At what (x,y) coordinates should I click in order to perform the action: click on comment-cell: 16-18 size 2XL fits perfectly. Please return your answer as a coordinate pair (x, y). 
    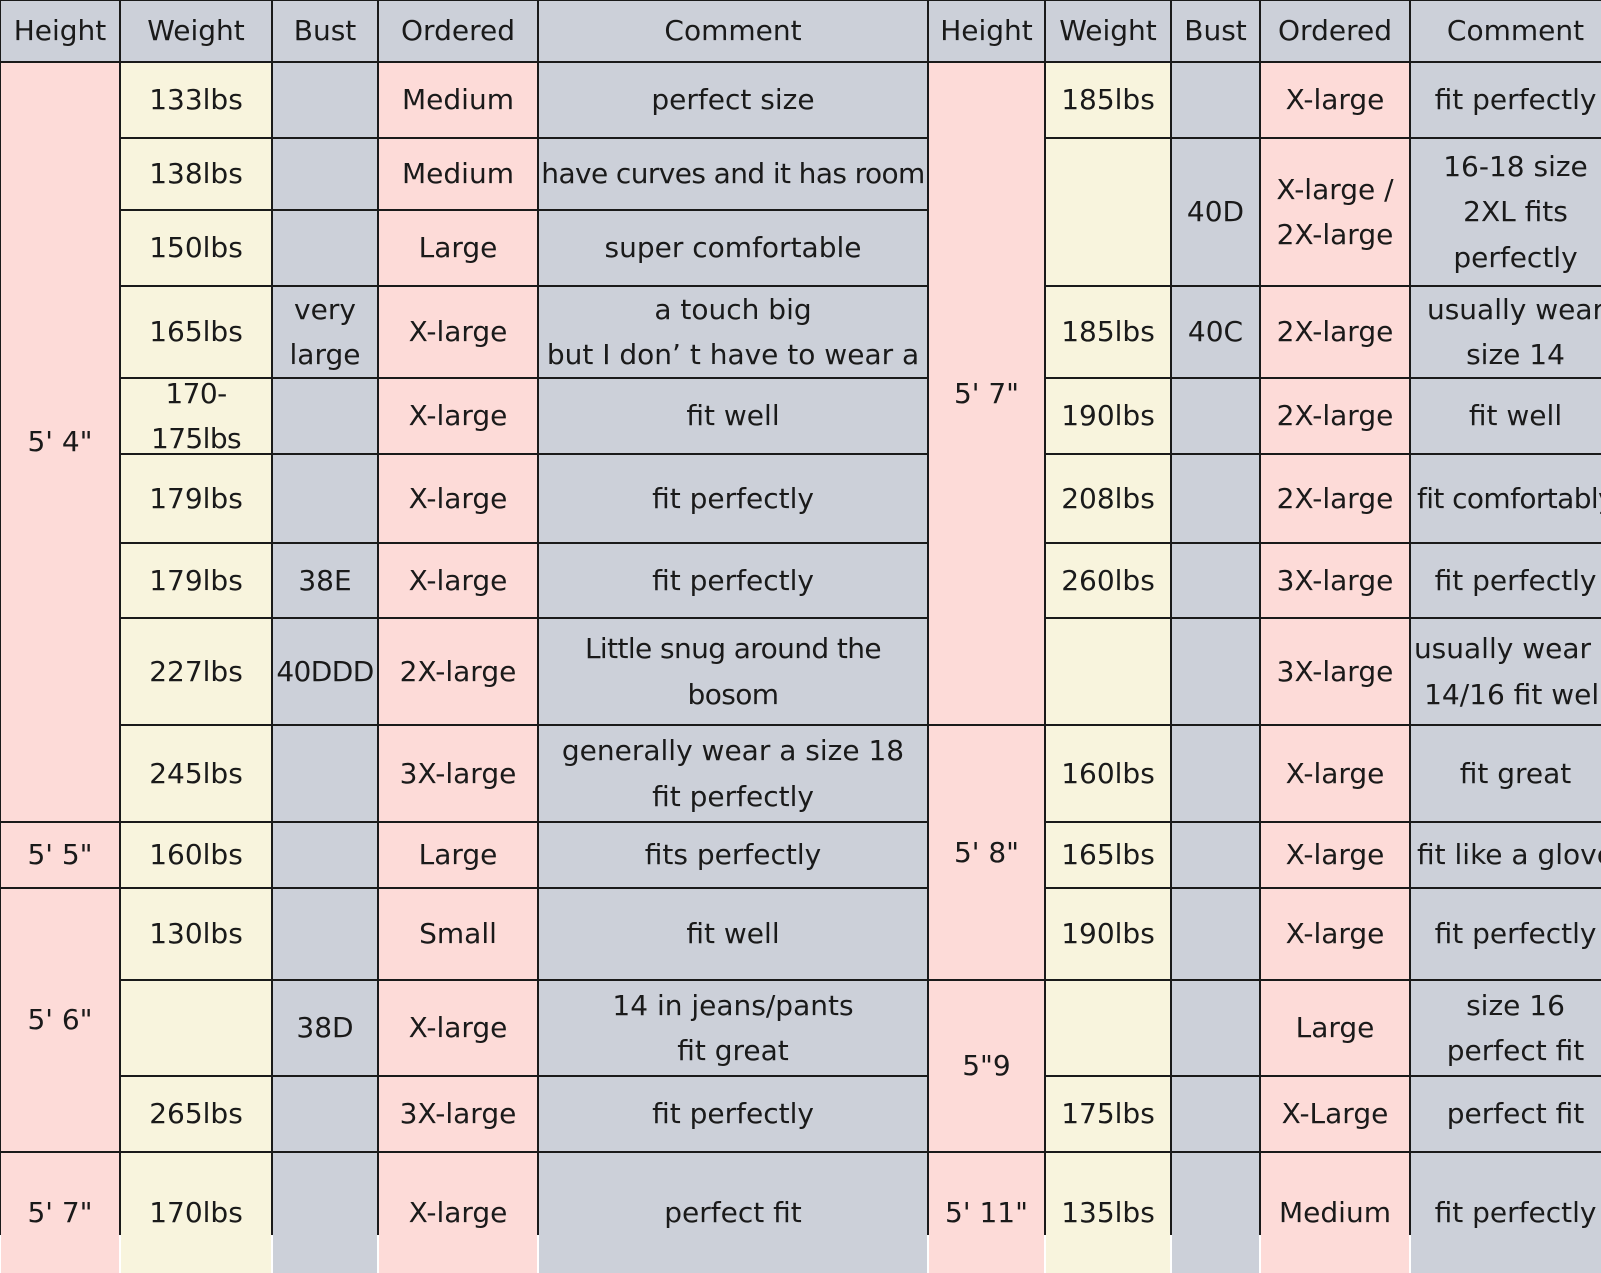
    Looking at the image, I should click on (1506, 212).